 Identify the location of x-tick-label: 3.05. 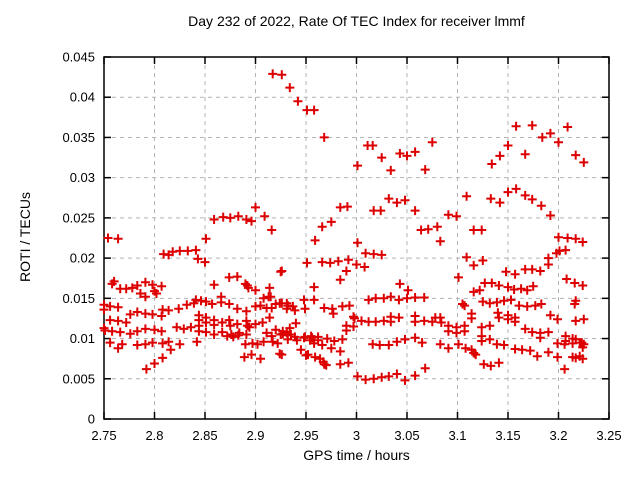
(406, 435).